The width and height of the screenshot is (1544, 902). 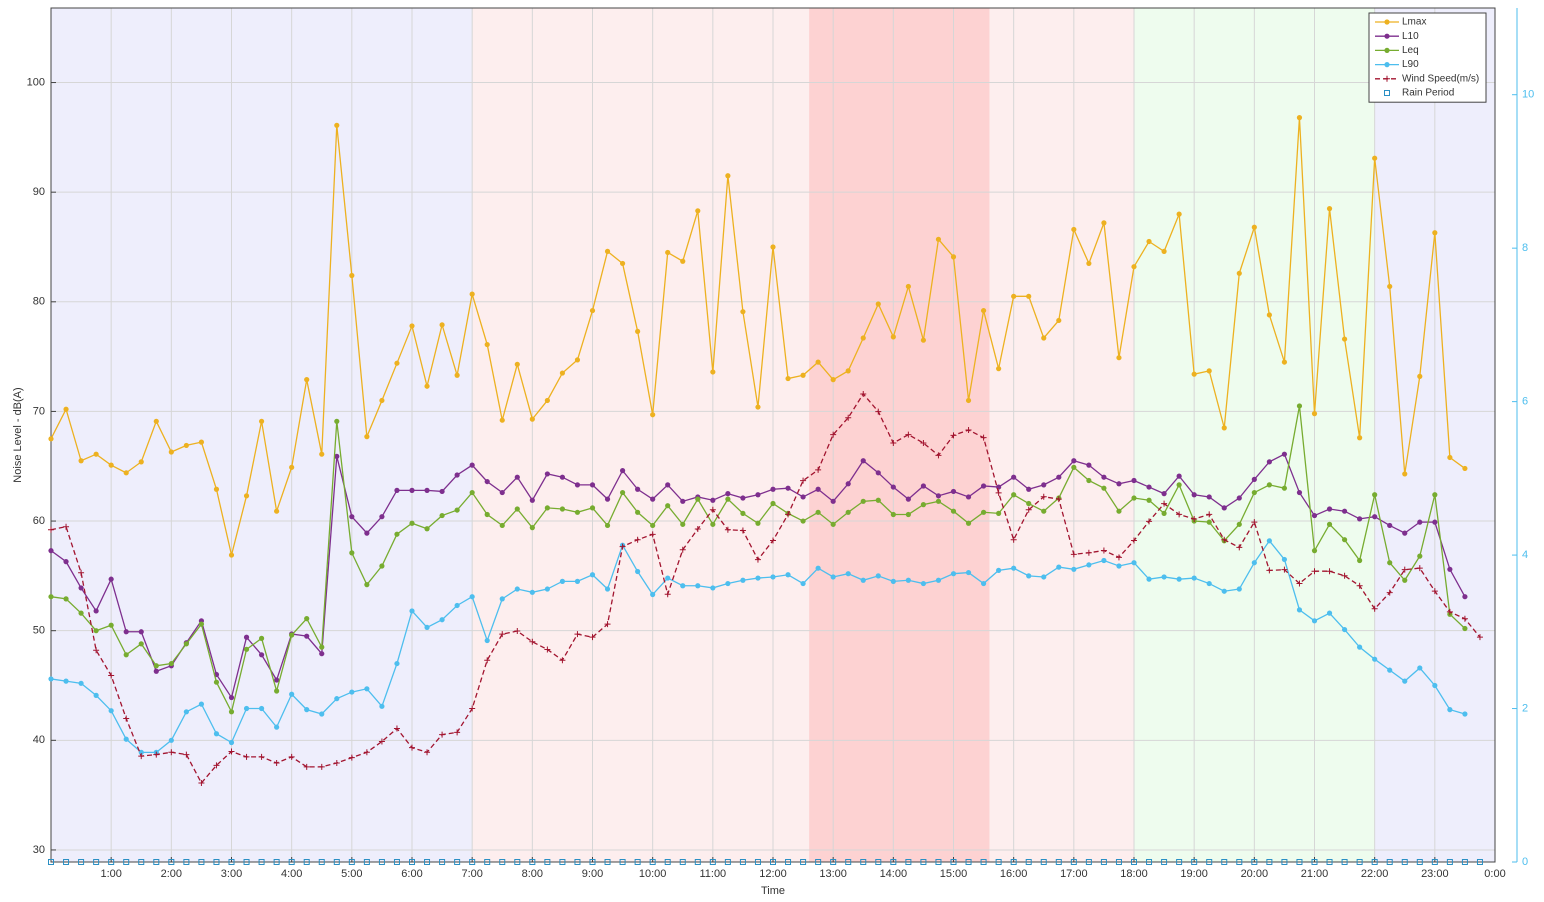 What do you see at coordinates (1427, 57) in the screenshot?
I see `legend-box` at bounding box center [1427, 57].